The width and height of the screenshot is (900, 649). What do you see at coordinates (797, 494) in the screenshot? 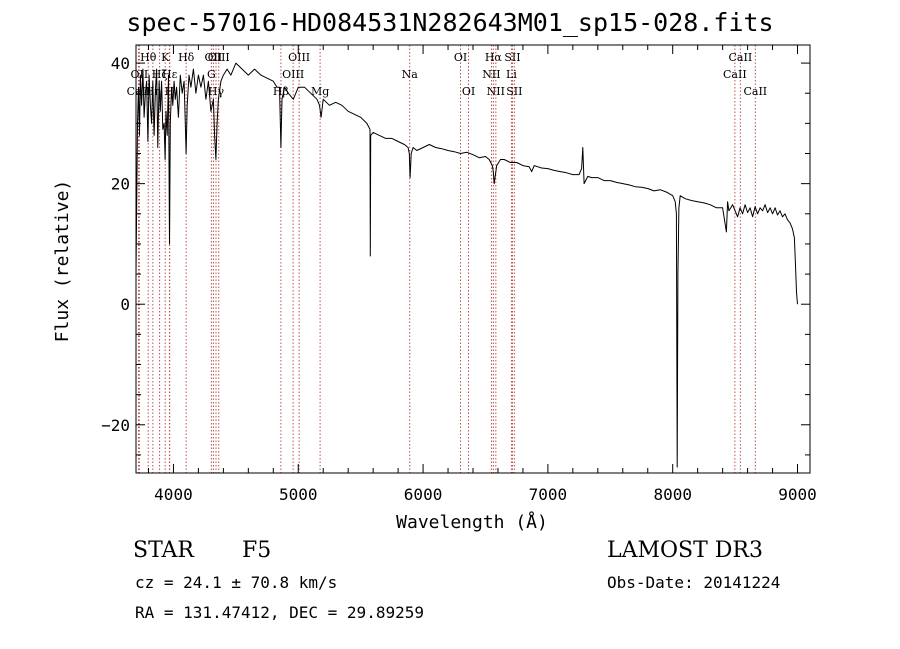
I see `x-tick-label: 9000` at bounding box center [797, 494].